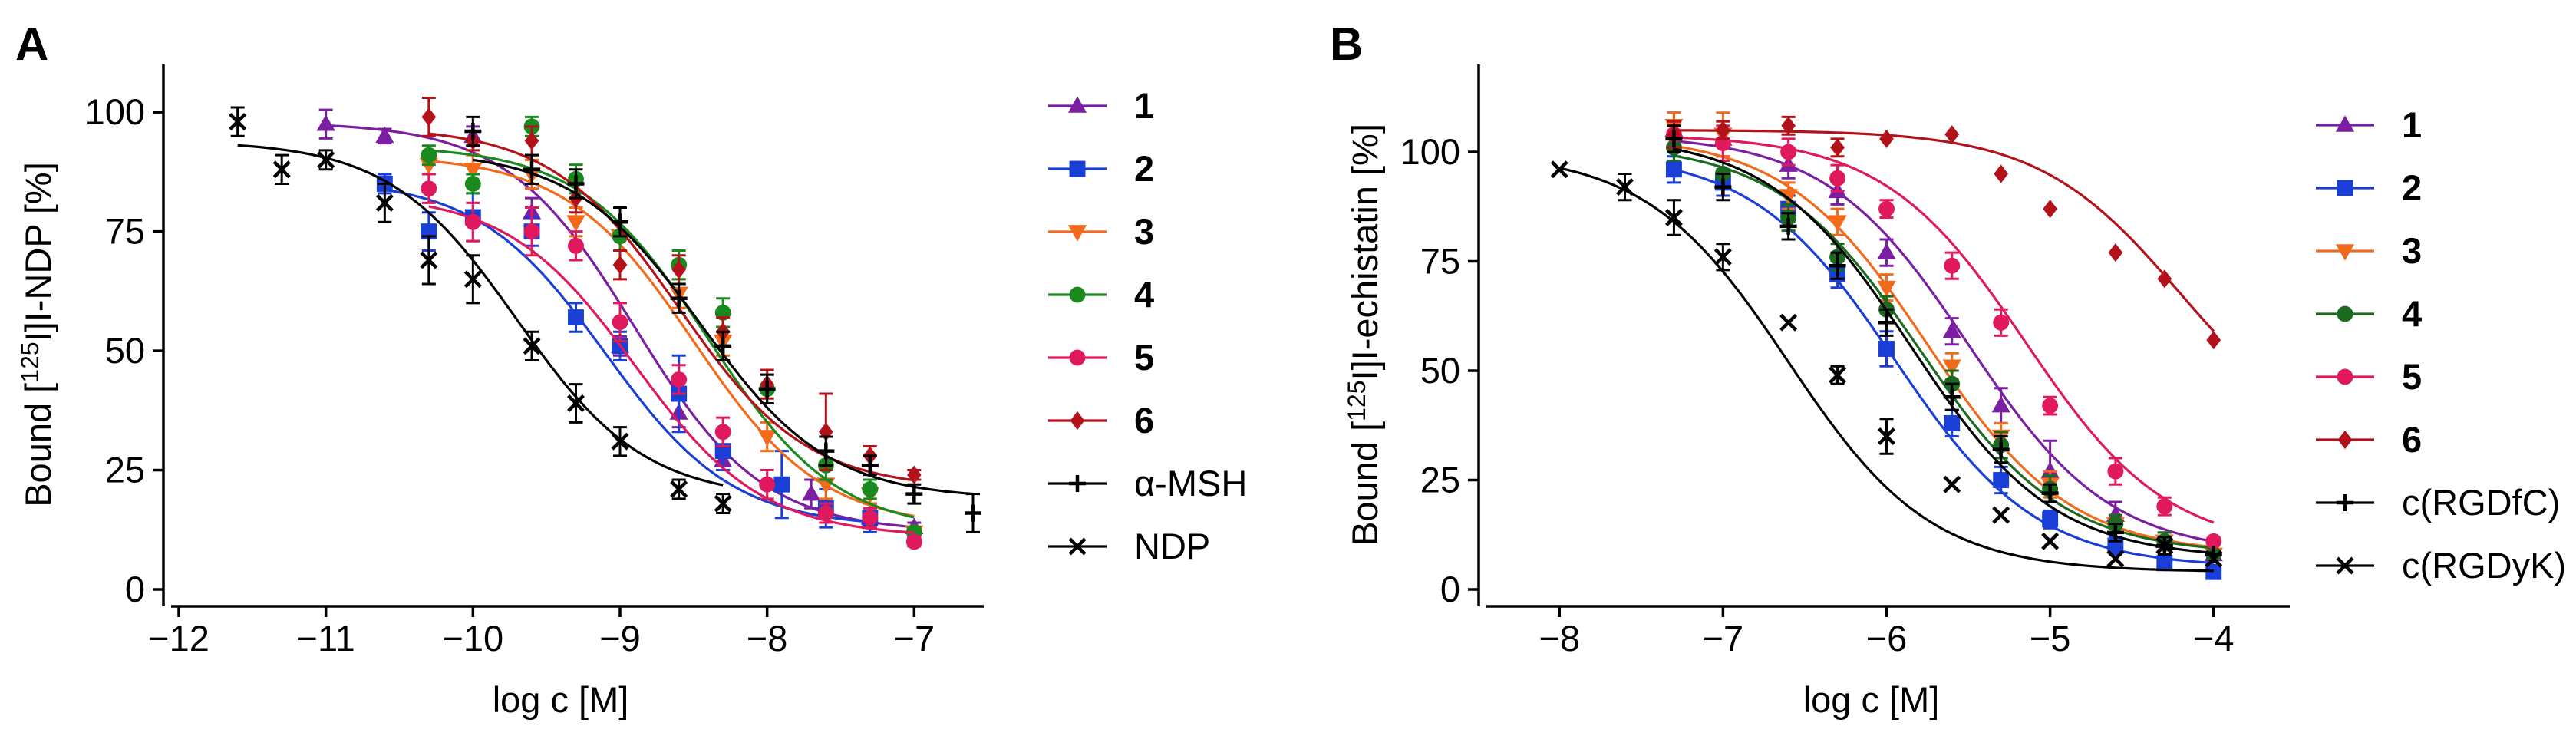  I want to click on legend-item-5: 5, so click(1101, 357).